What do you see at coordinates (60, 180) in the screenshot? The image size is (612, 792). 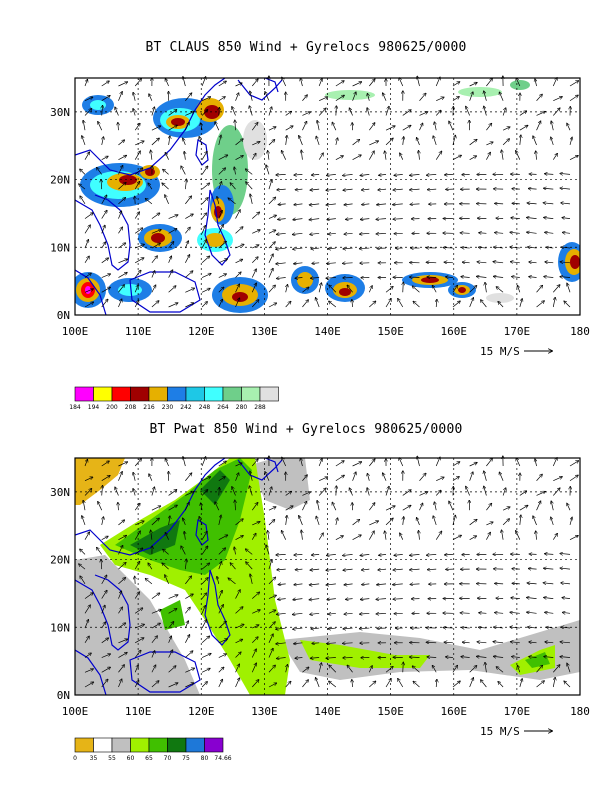 I see `y-tick-label: 20N` at bounding box center [60, 180].